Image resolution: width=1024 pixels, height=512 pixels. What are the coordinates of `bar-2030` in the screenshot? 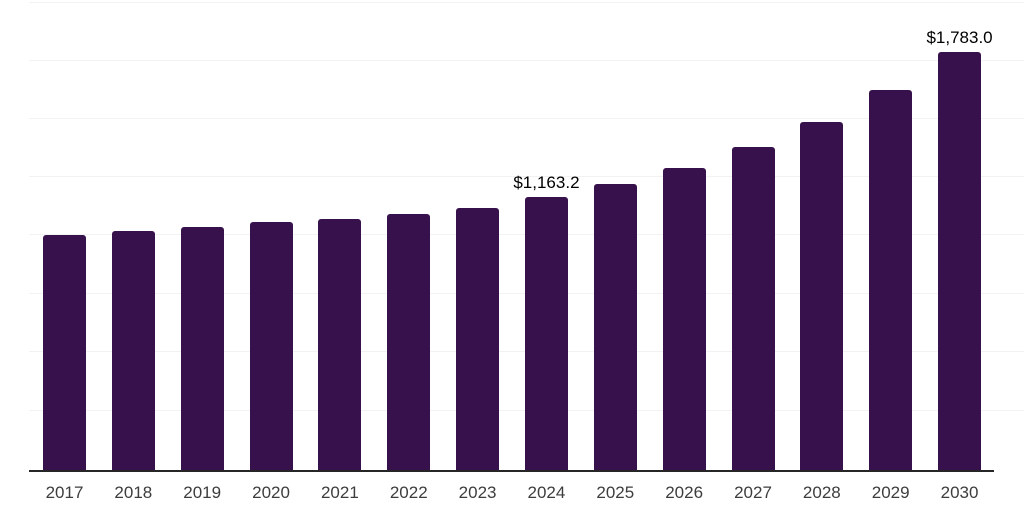 It's located at (960, 261).